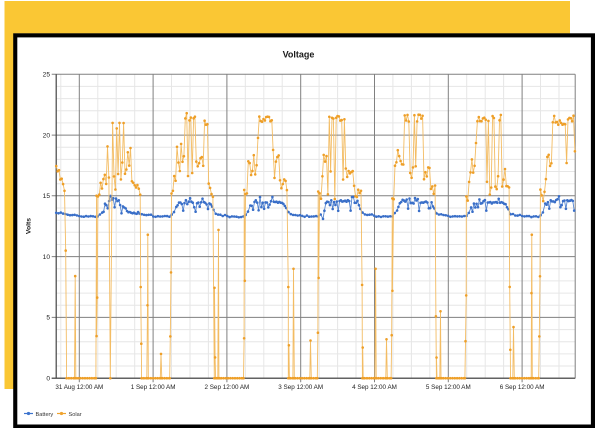 The width and height of the screenshot is (600, 428). Describe the element at coordinates (79, 387) in the screenshot. I see `svg-text: 31 Aug 12:00 AM` at that location.